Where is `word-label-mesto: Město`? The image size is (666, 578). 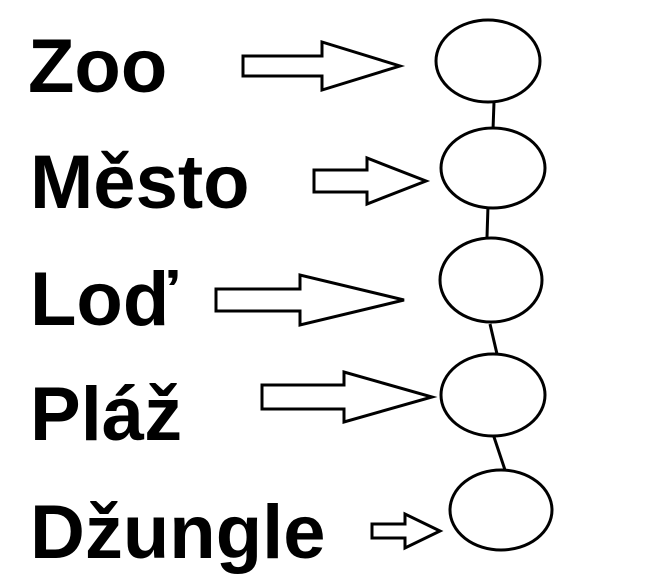 word-label-mesto: Město is located at coordinates (140, 182).